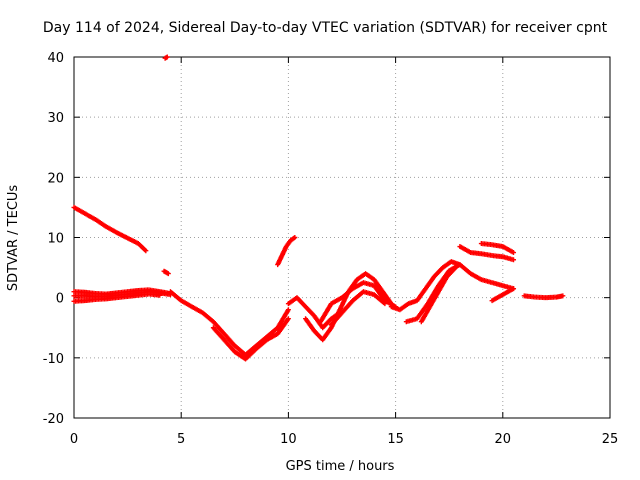 The width and height of the screenshot is (640, 480). Describe the element at coordinates (181, 439) in the screenshot. I see `x-tick-label: 5` at that location.